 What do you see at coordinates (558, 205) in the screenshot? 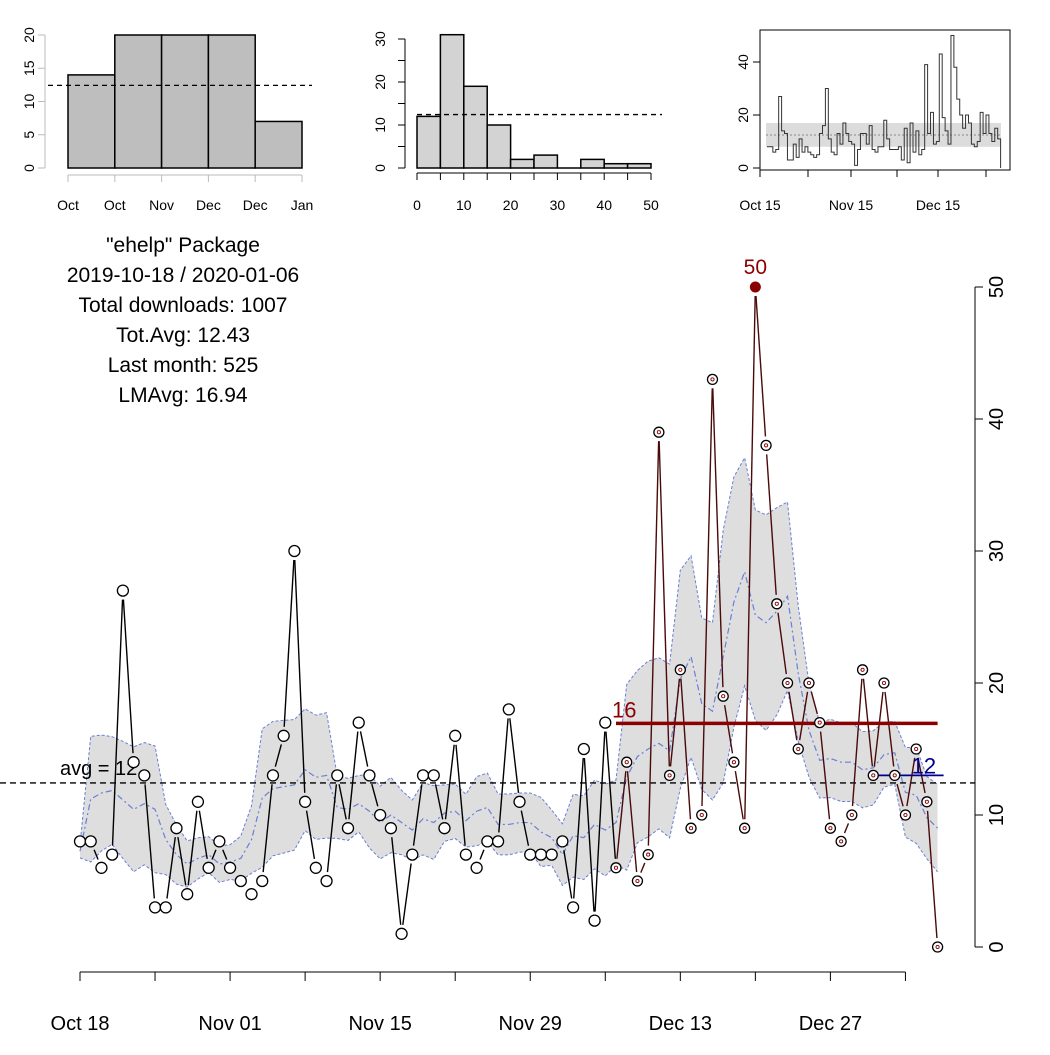
I see `x-tick-label: 30` at bounding box center [558, 205].